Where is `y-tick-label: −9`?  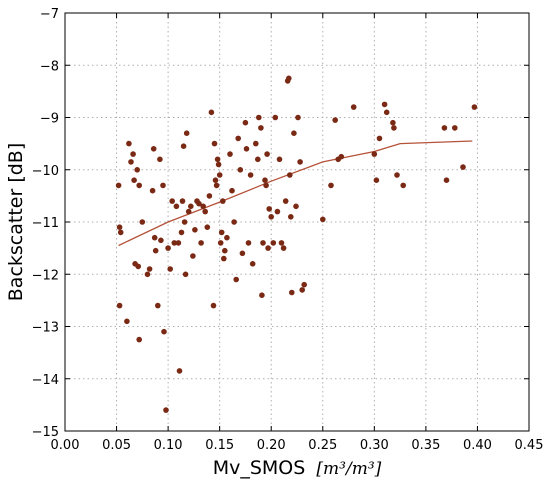 y-tick-label: −9 is located at coordinates (49, 119).